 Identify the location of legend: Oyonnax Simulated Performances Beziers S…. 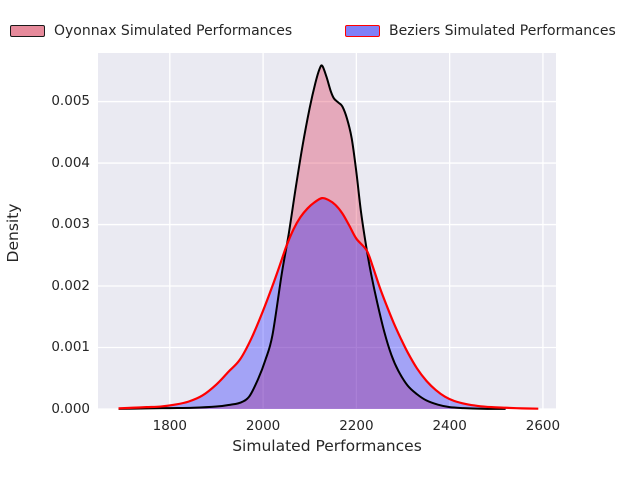
(320, 32).